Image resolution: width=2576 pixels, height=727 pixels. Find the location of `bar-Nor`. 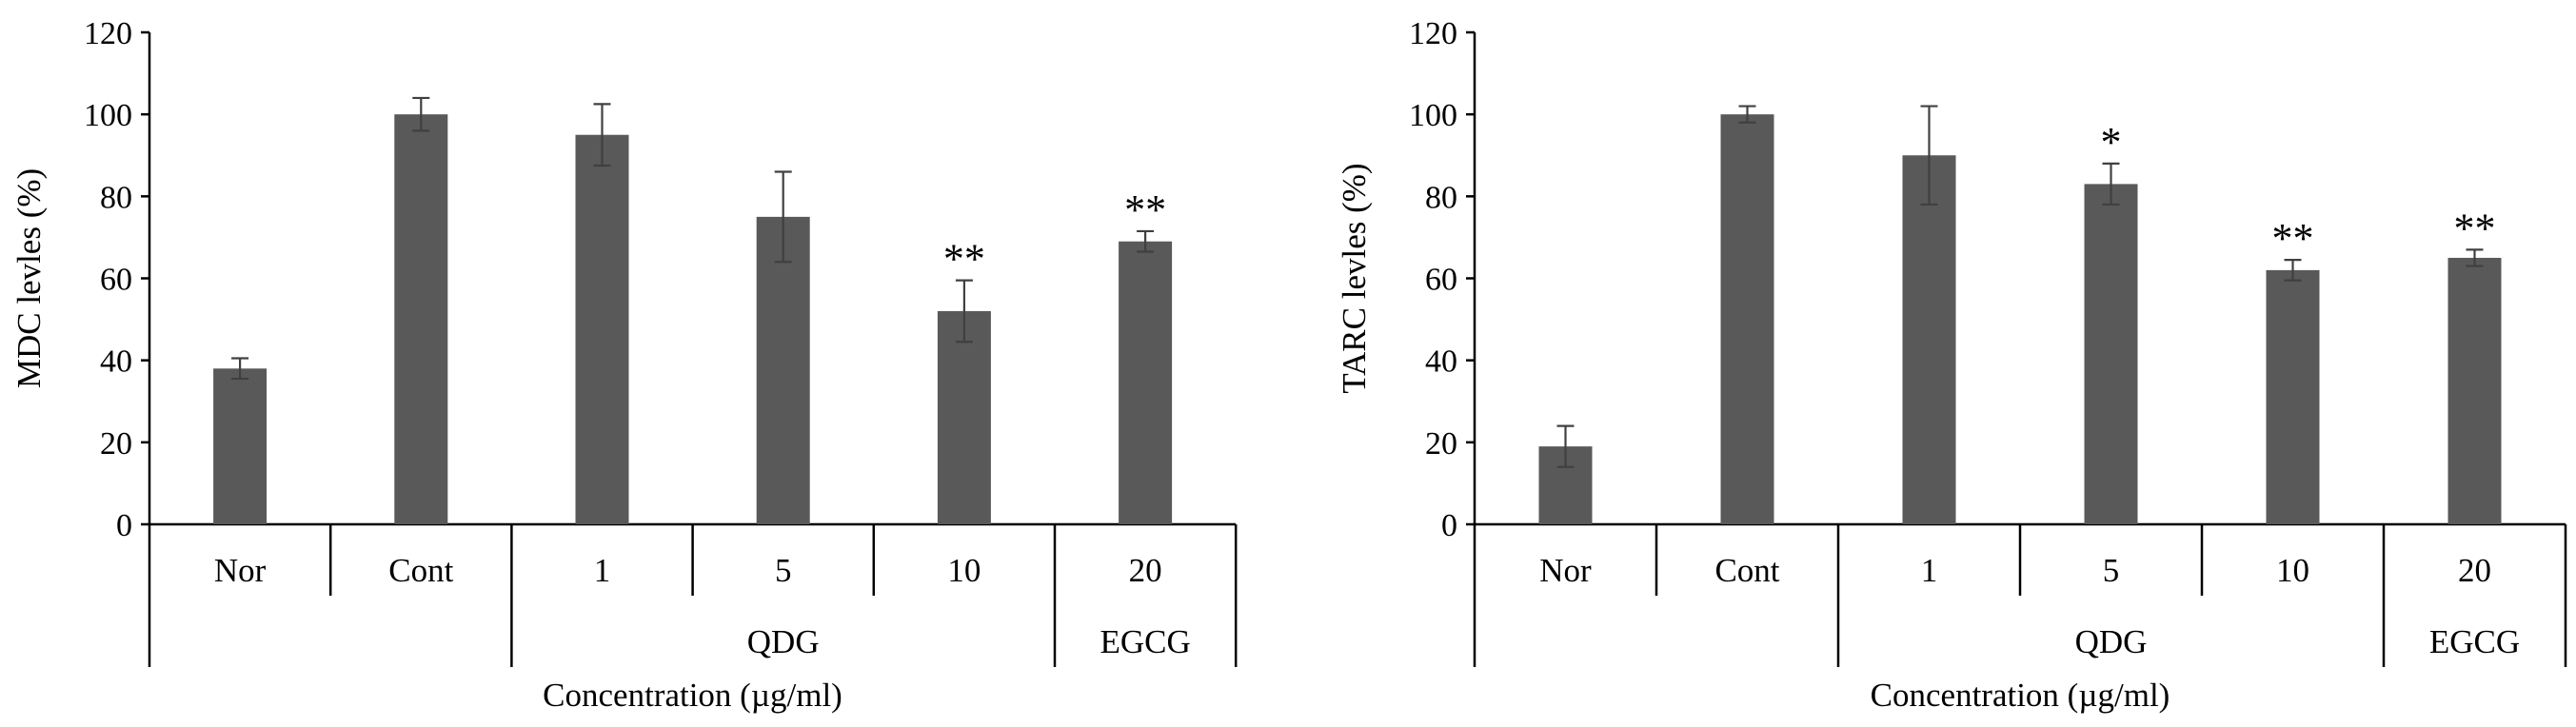

bar-Nor is located at coordinates (240, 446).